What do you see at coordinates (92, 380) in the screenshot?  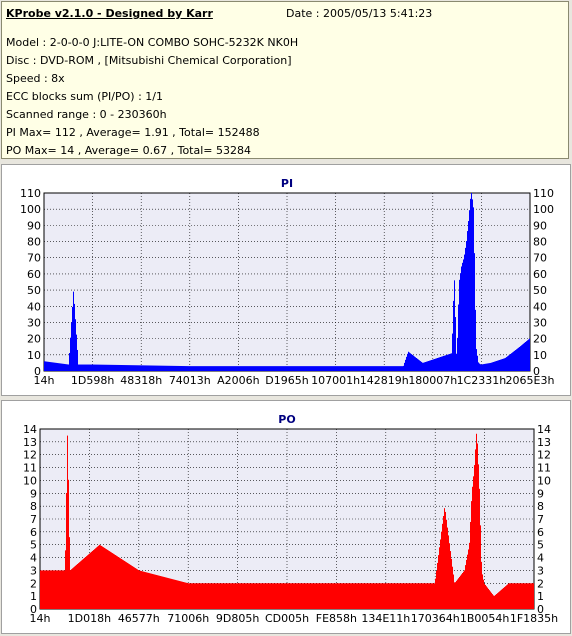 I see `x-tick-label: 1D598h` at bounding box center [92, 380].